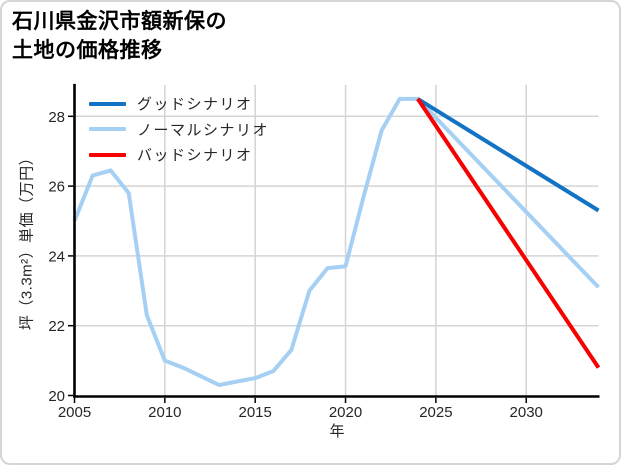 The height and width of the screenshot is (465, 621). Describe the element at coordinates (255, 412) in the screenshot. I see `x-tick-label: 2015` at that location.